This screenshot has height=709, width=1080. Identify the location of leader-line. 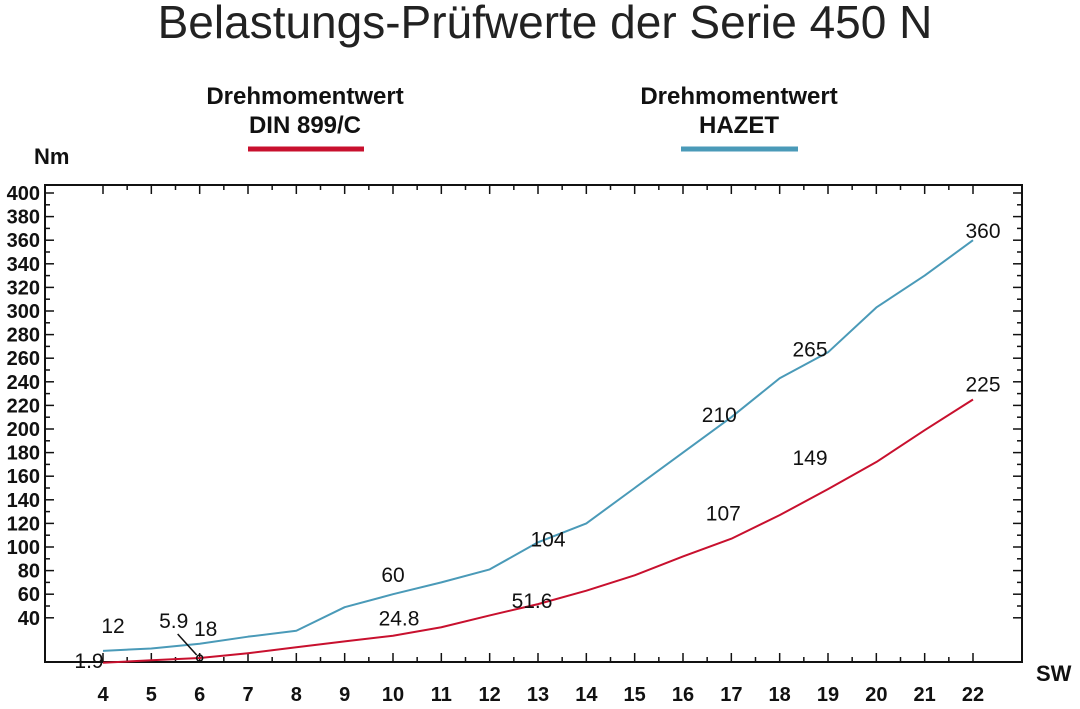
(187, 644).